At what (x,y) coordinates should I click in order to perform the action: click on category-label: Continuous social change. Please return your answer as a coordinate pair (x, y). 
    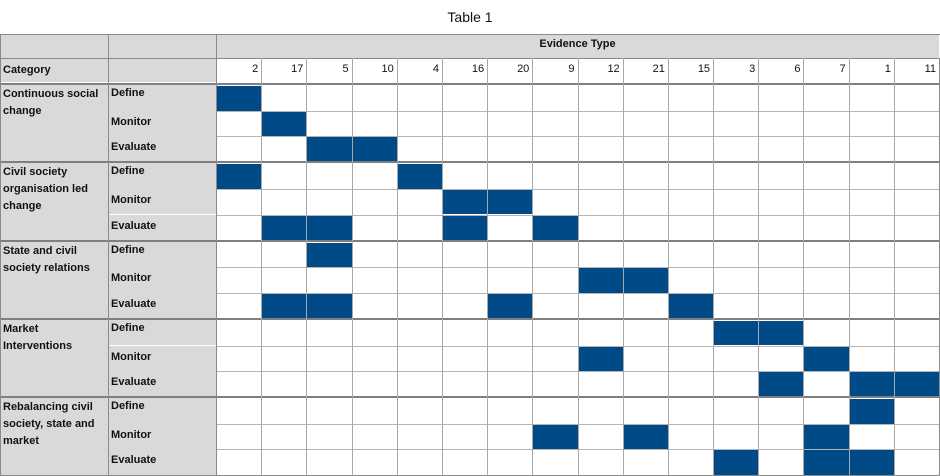
    Looking at the image, I should click on (54, 123).